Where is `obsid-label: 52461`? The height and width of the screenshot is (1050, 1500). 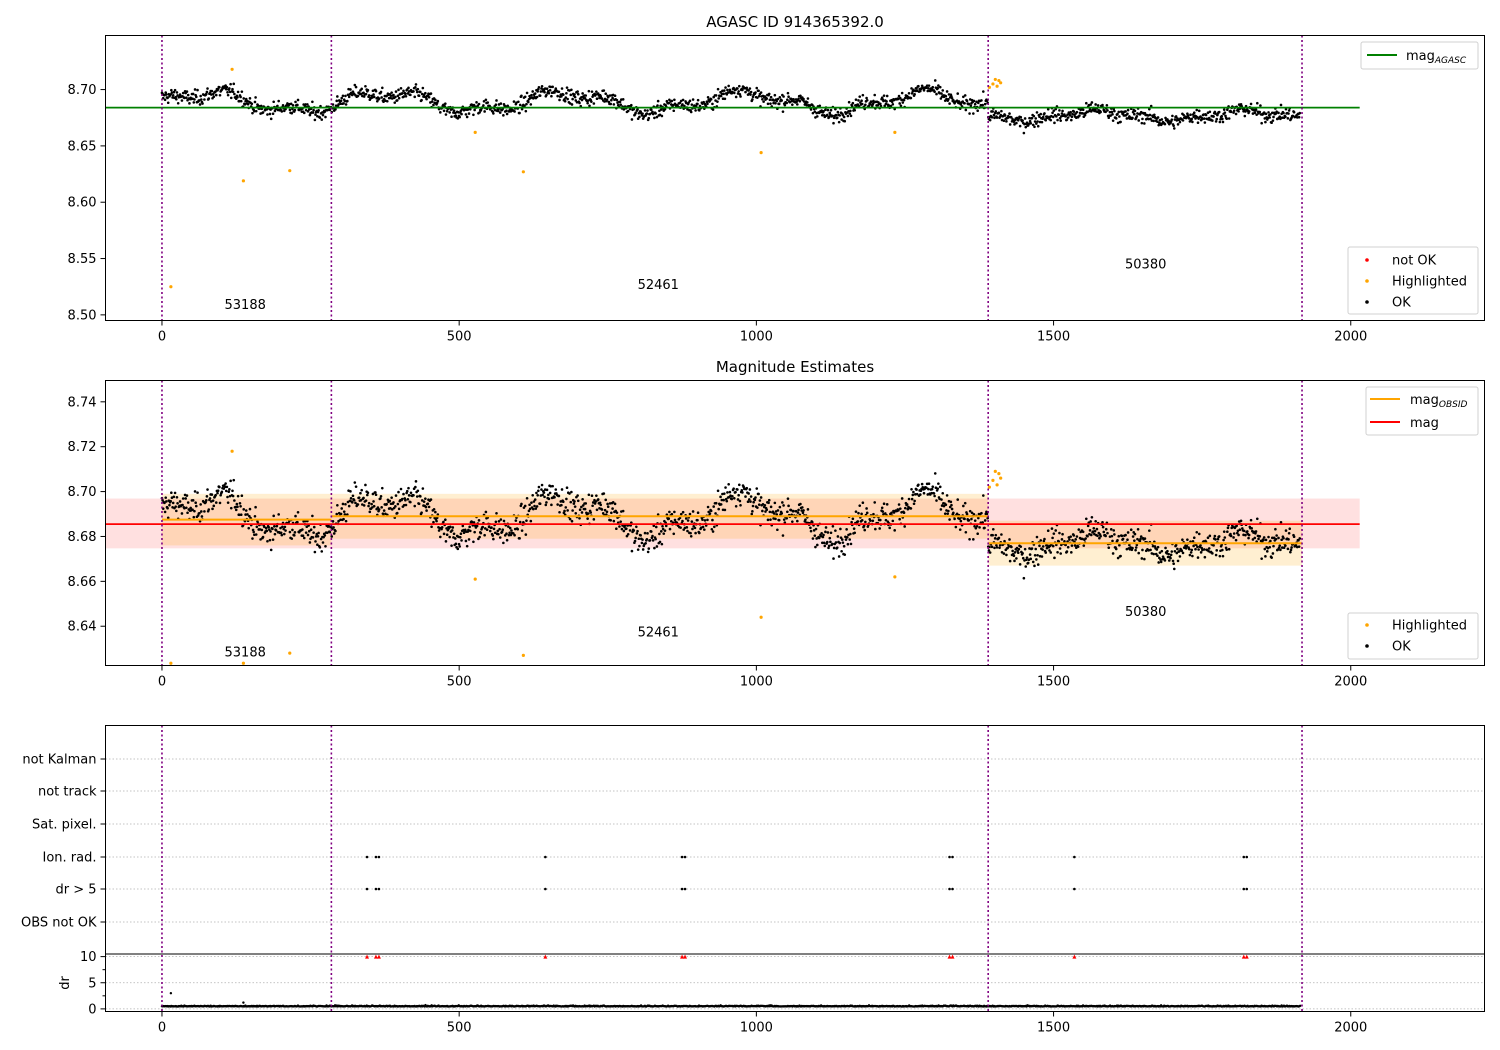 obsid-label: 52461 is located at coordinates (658, 285).